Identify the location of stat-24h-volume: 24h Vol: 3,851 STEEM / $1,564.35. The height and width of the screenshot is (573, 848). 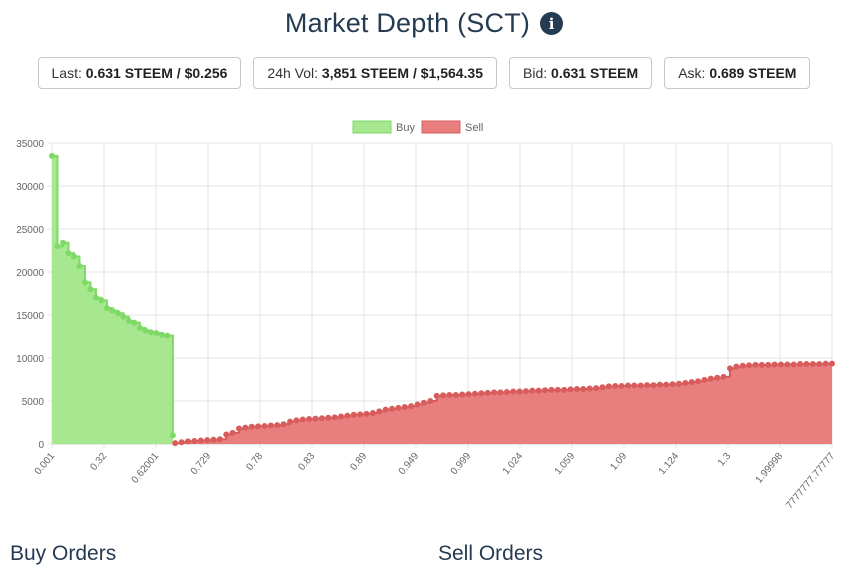
(375, 73).